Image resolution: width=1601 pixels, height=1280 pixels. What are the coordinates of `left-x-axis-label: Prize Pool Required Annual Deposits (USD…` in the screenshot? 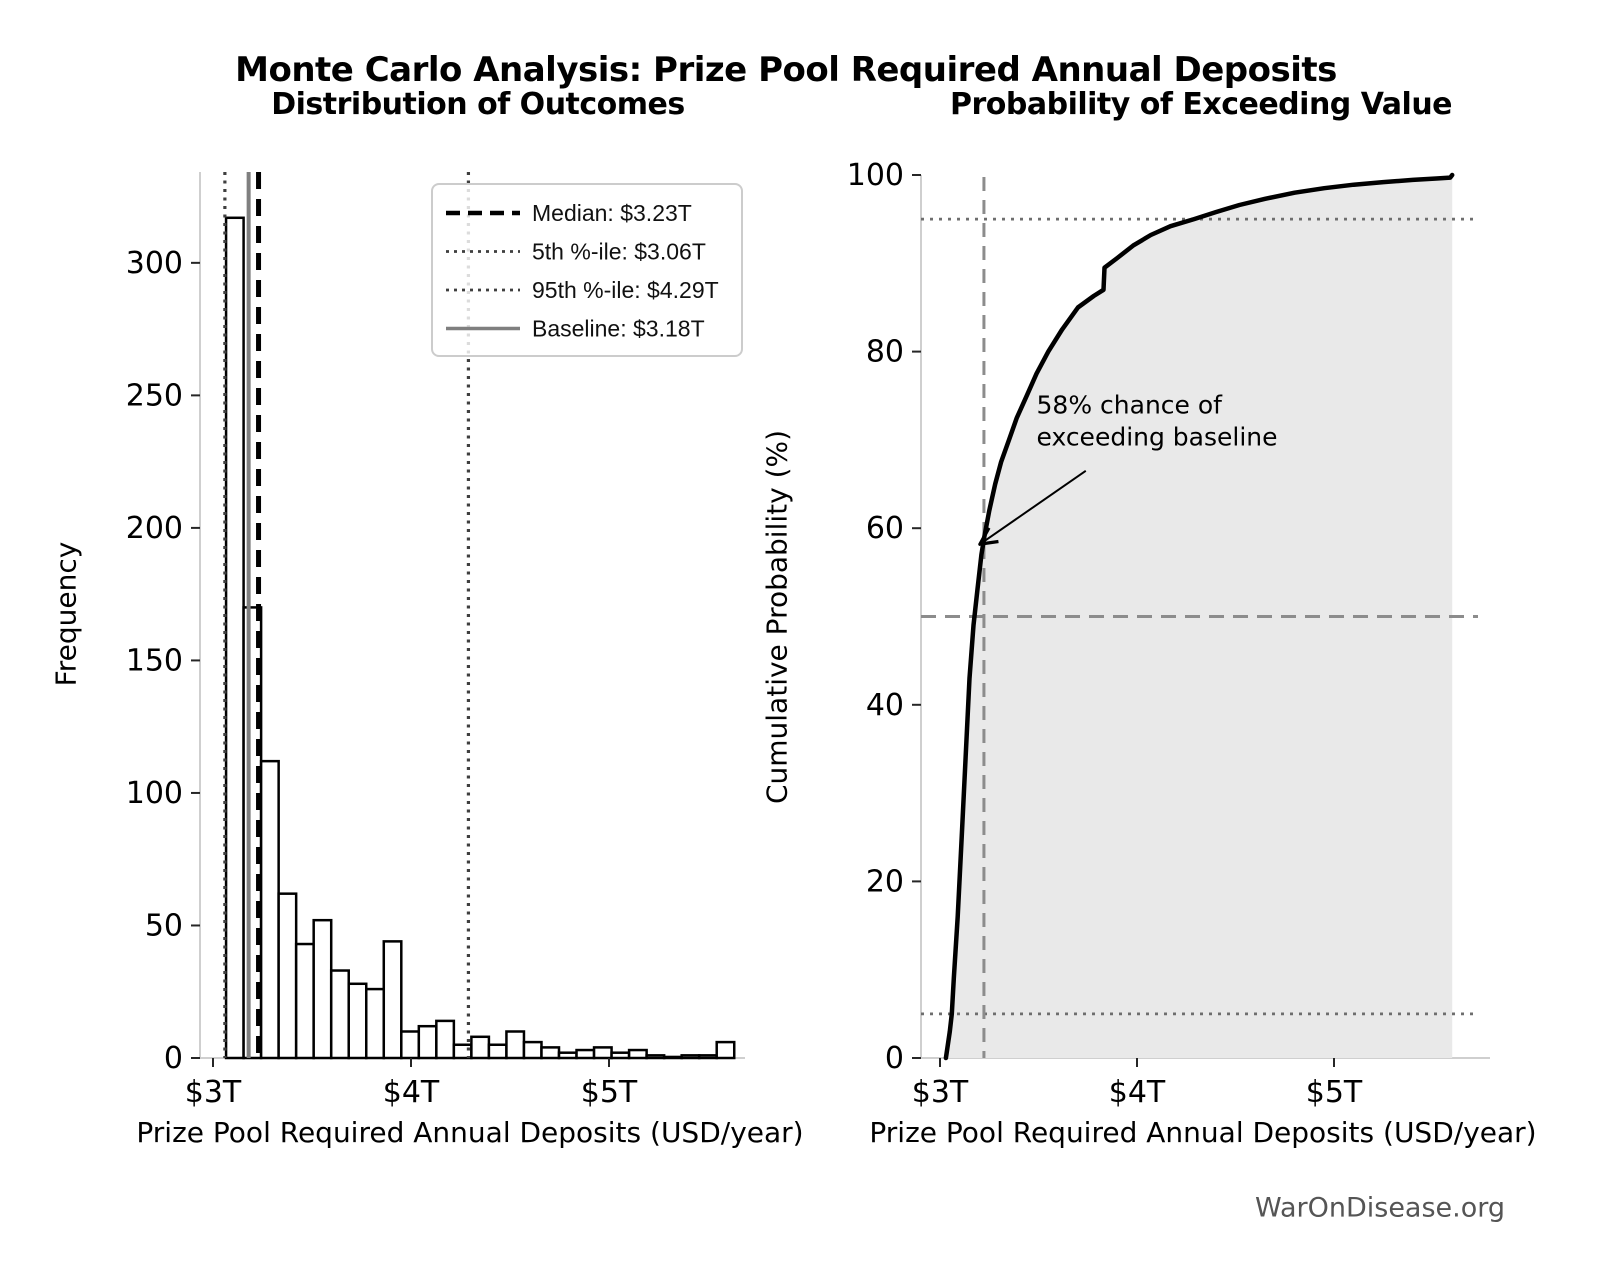 It's located at (470, 1132).